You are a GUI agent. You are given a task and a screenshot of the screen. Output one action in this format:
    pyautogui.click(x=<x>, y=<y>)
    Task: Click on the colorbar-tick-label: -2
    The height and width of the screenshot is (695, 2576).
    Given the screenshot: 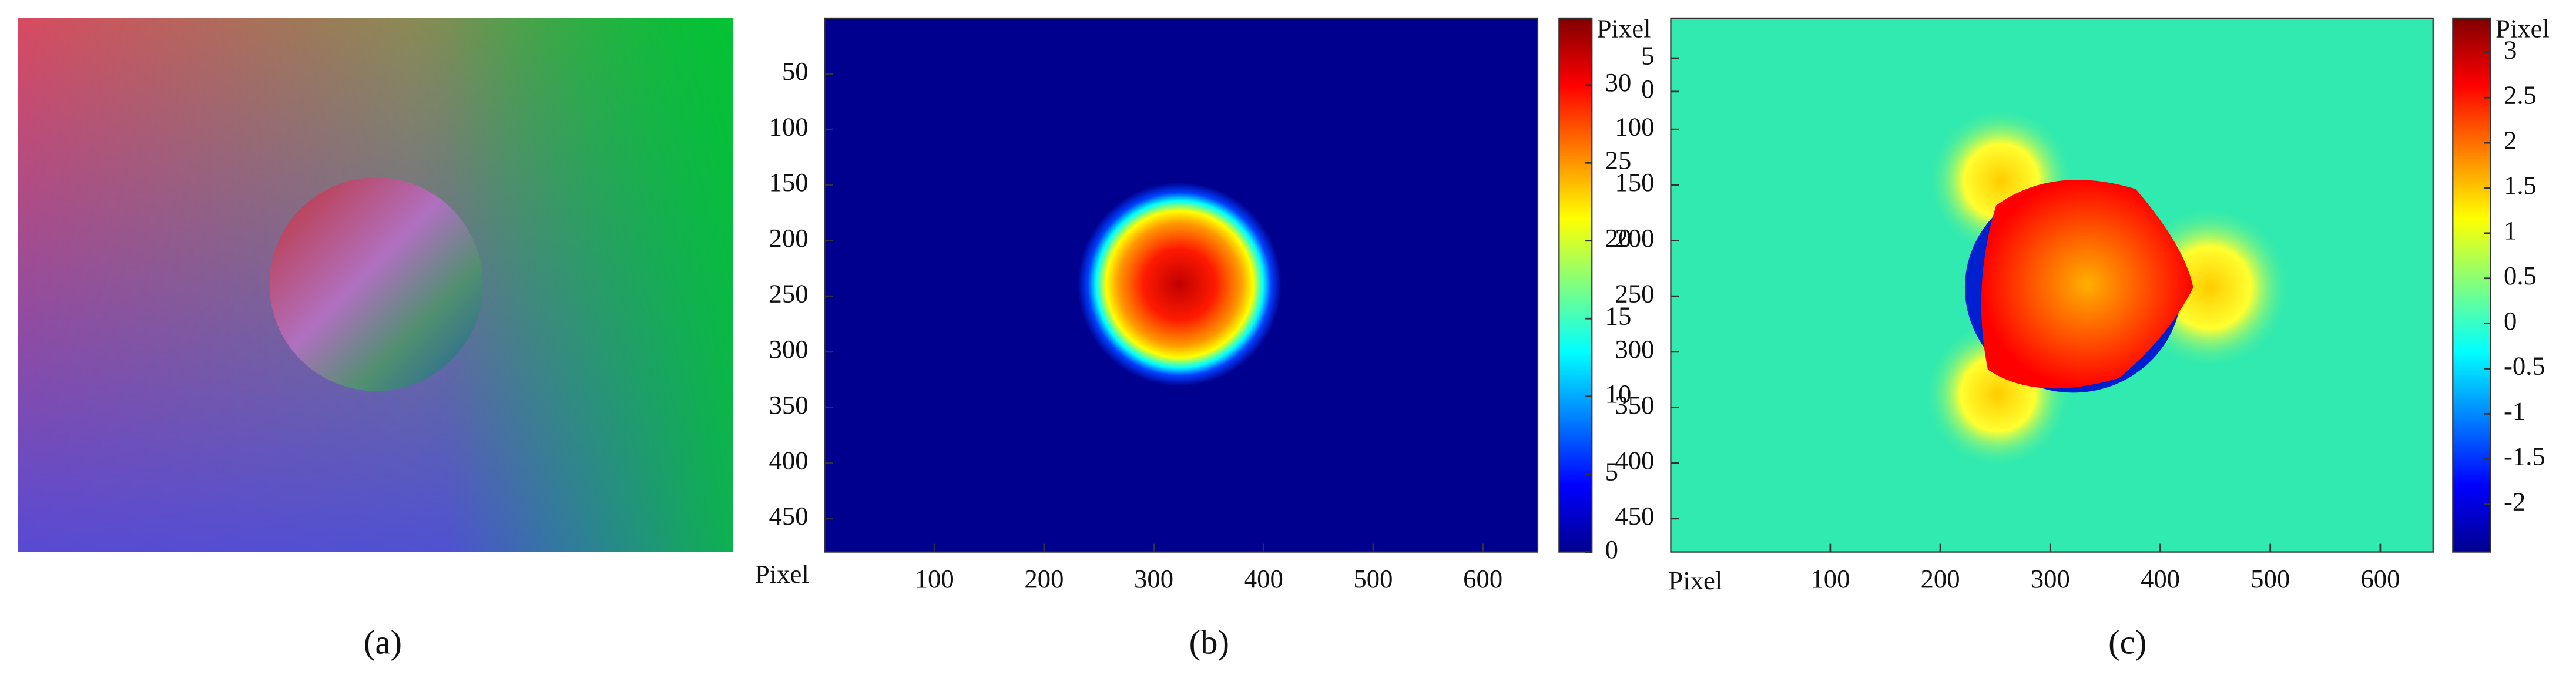 What is the action you would take?
    pyautogui.click(x=2514, y=501)
    